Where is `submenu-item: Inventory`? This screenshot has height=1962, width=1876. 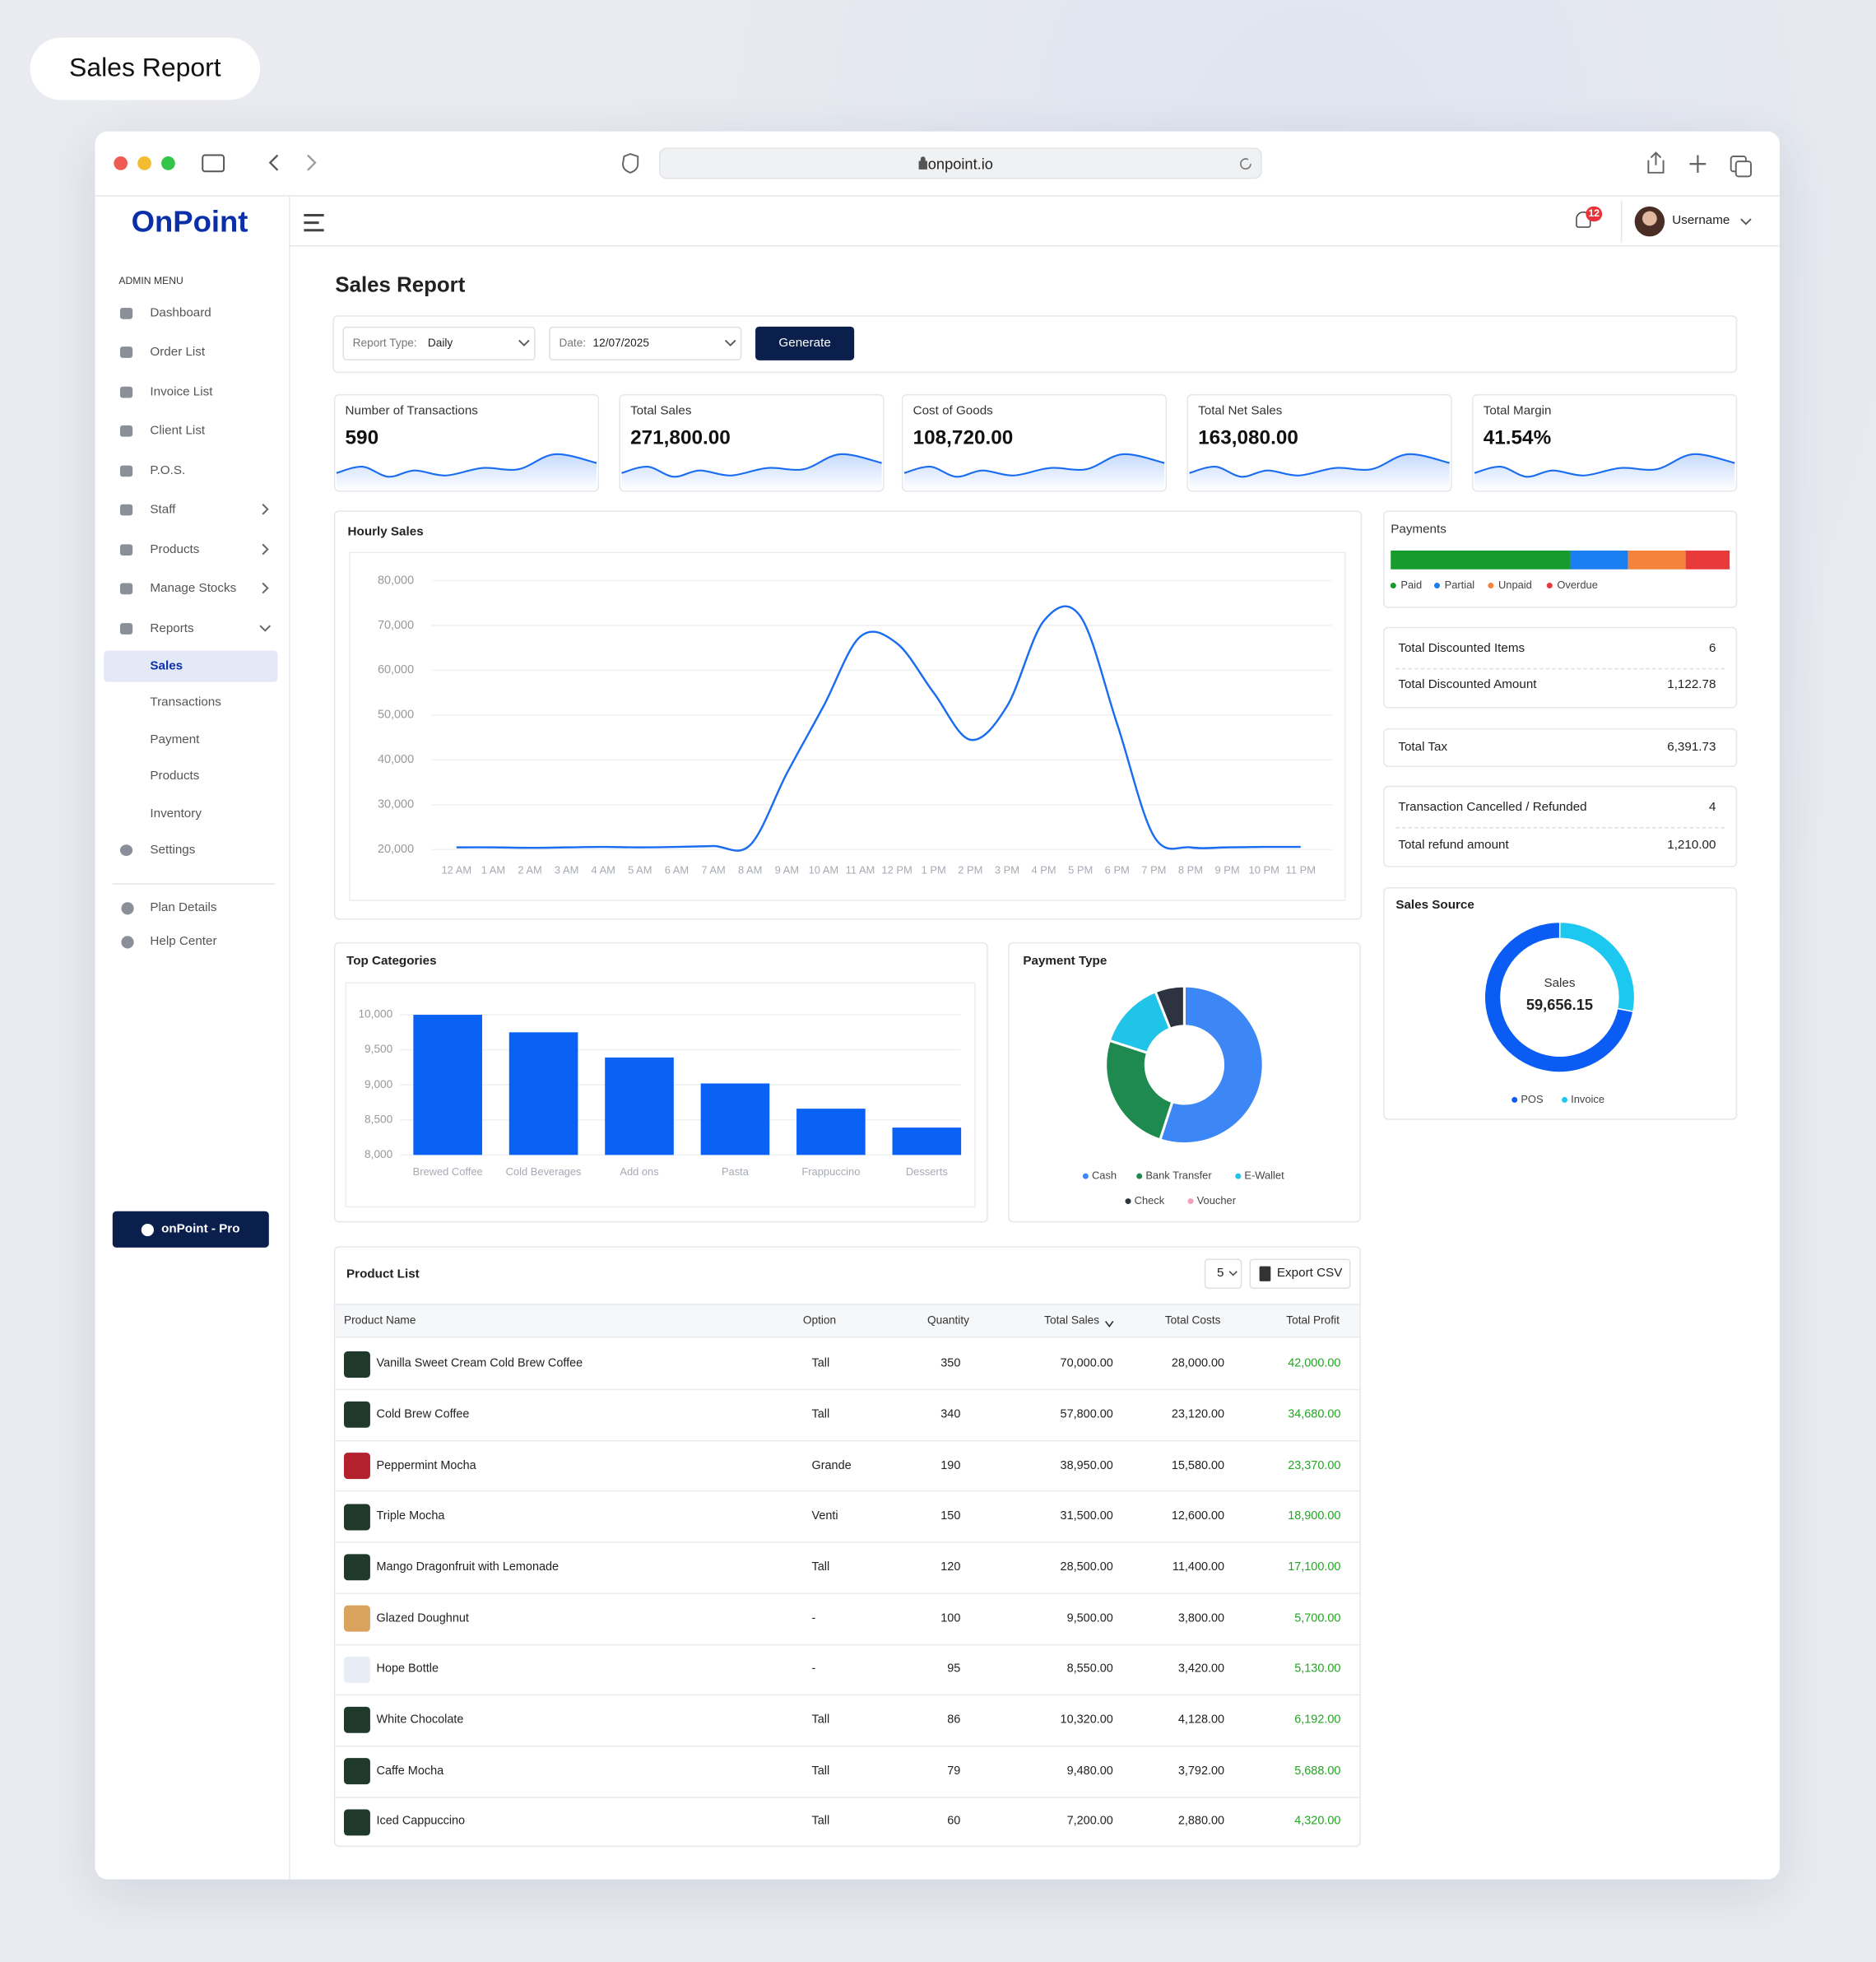 submenu-item: Inventory is located at coordinates (176, 814).